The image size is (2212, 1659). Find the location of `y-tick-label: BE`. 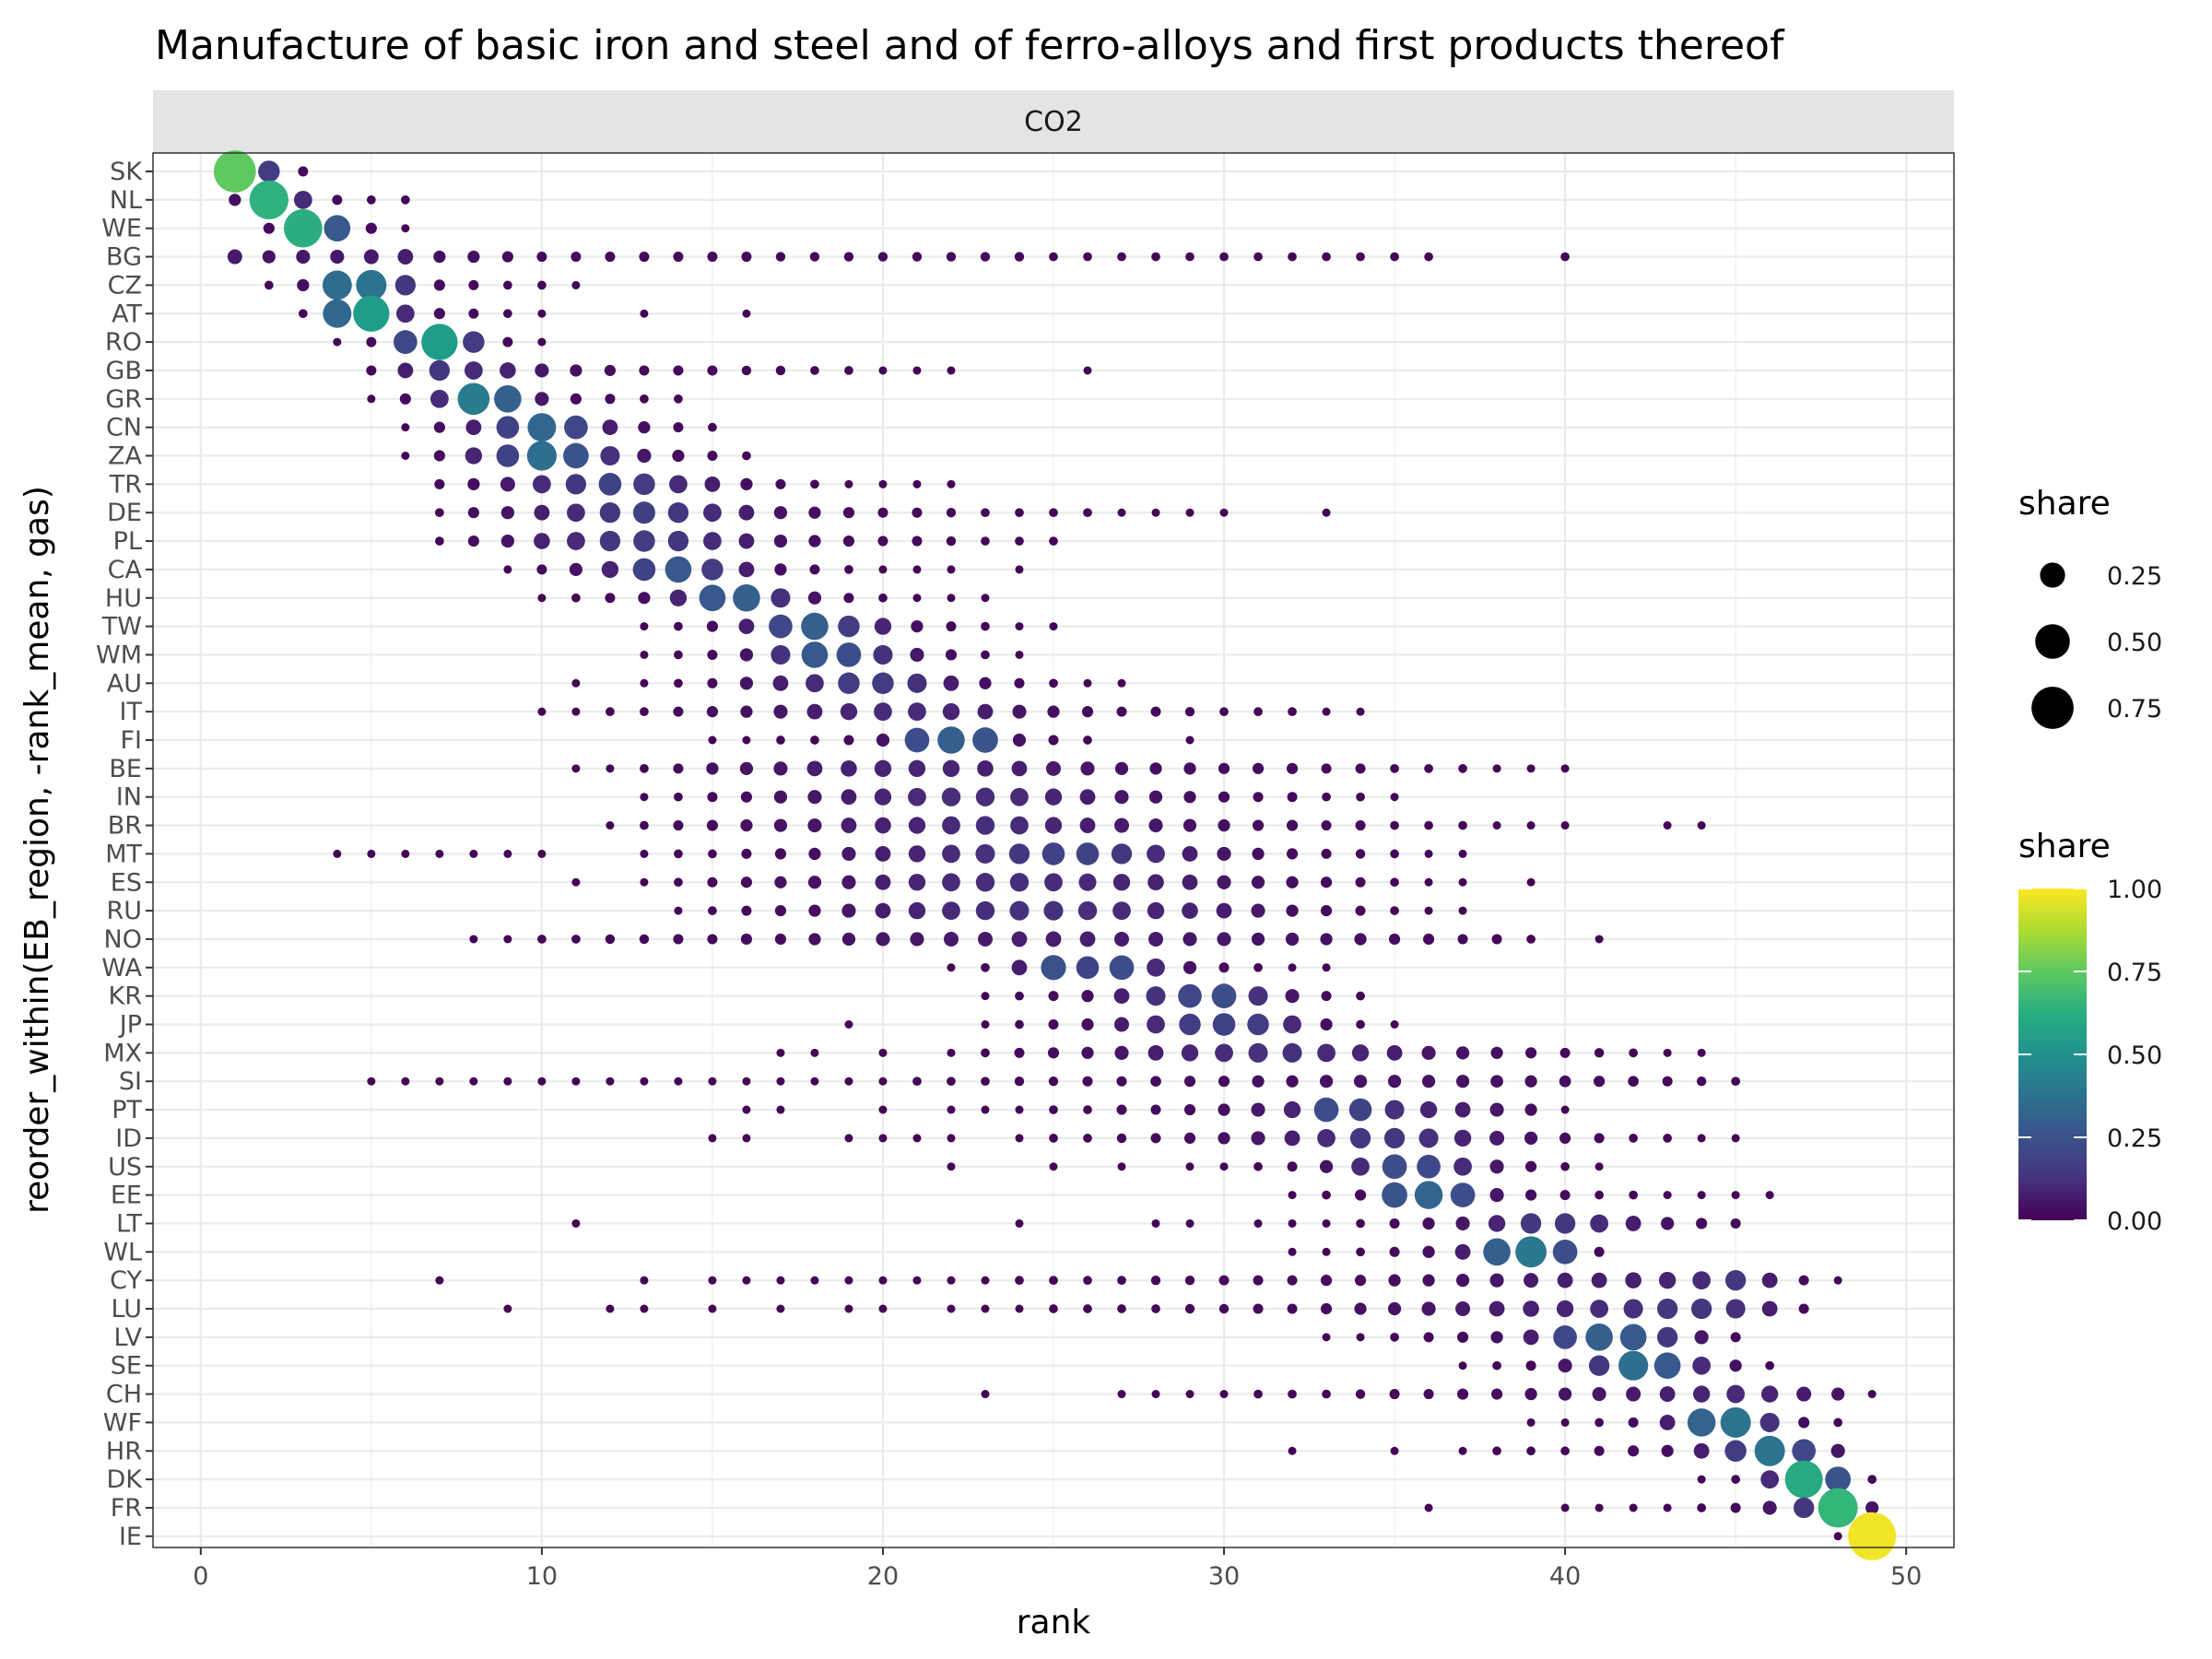

y-tick-label: BE is located at coordinates (125, 769).